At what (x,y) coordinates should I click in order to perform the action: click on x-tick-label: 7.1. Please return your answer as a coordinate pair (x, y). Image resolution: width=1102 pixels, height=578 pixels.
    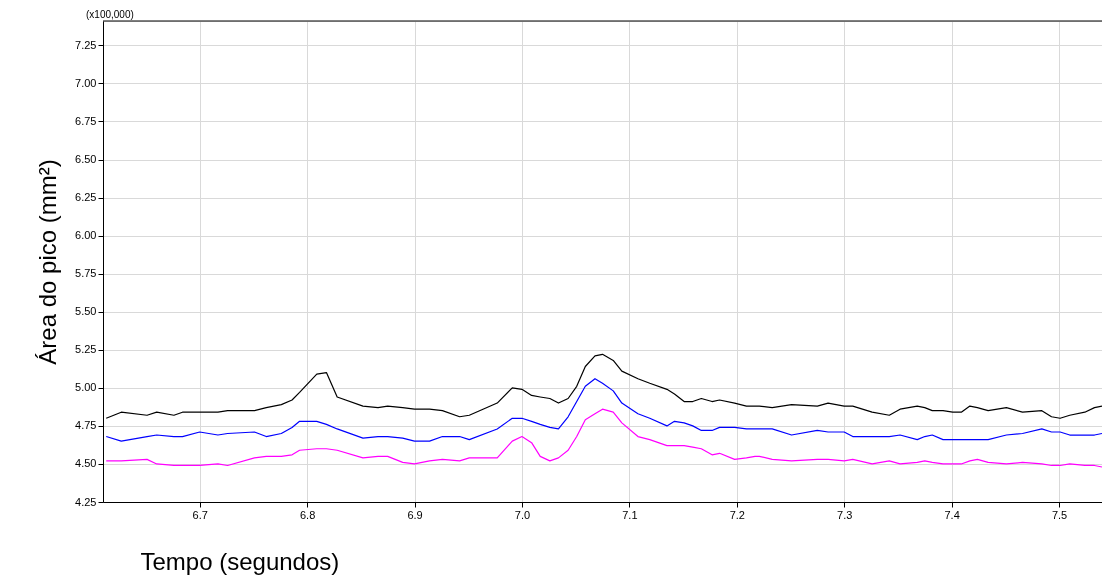
    Looking at the image, I should click on (630, 514).